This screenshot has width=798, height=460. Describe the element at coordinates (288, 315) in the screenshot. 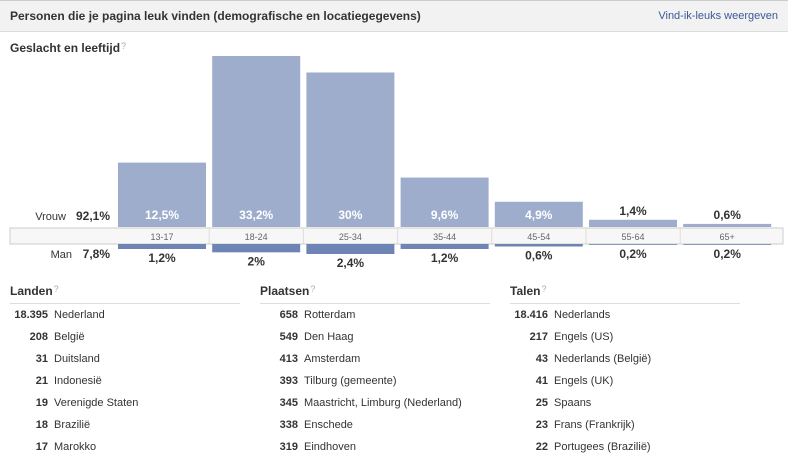

I see `item-count: 658` at that location.